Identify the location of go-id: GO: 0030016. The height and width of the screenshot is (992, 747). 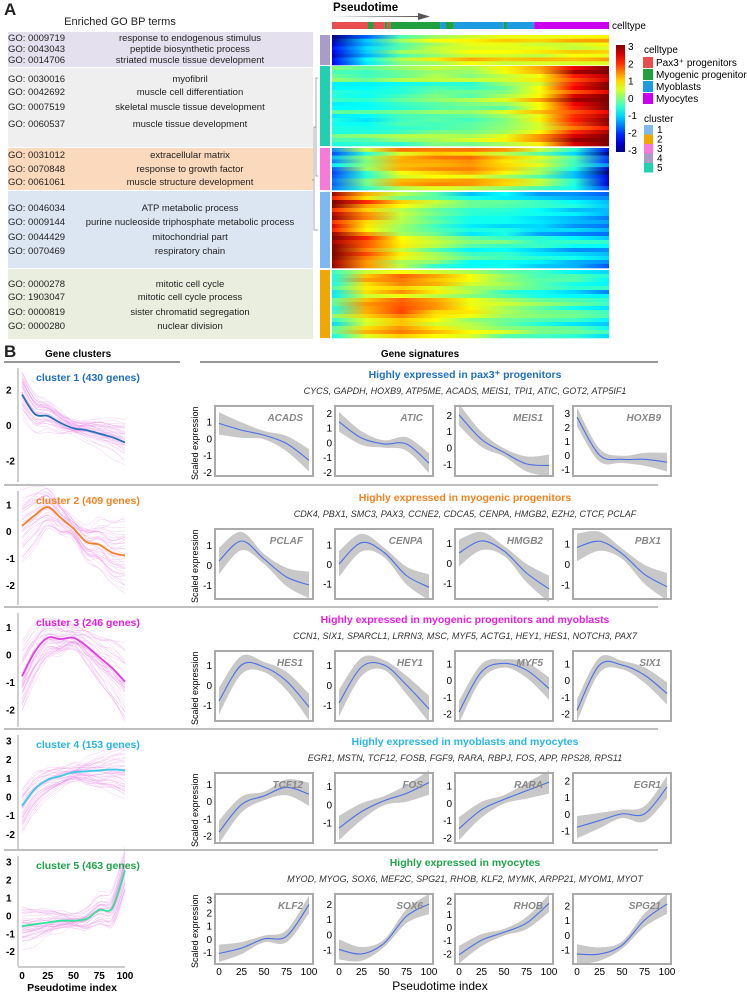
(37, 79).